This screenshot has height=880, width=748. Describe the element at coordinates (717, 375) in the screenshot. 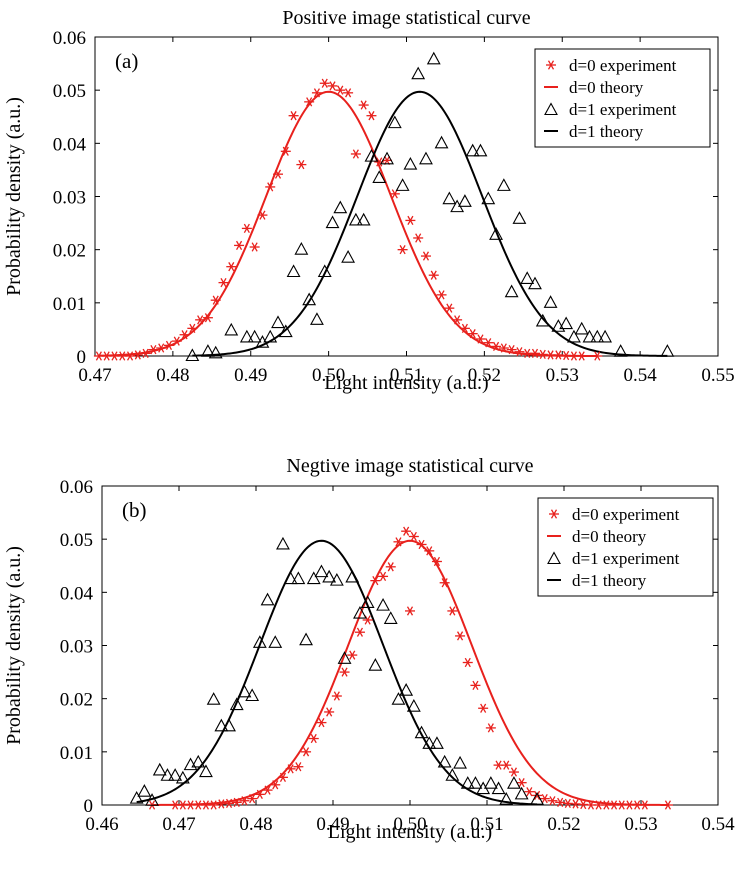

I see `x-tick-label: 0.55` at that location.